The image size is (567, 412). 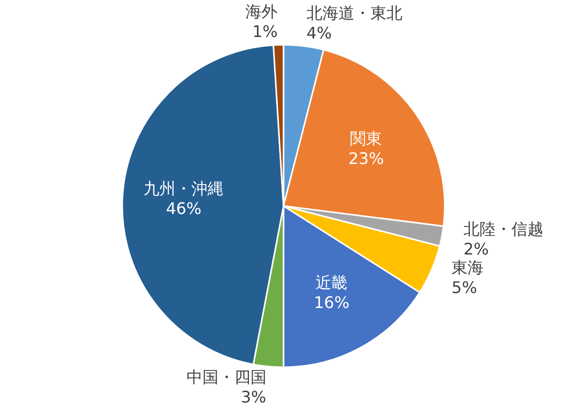 I want to click on data-label: 1%, so click(x=265, y=31).